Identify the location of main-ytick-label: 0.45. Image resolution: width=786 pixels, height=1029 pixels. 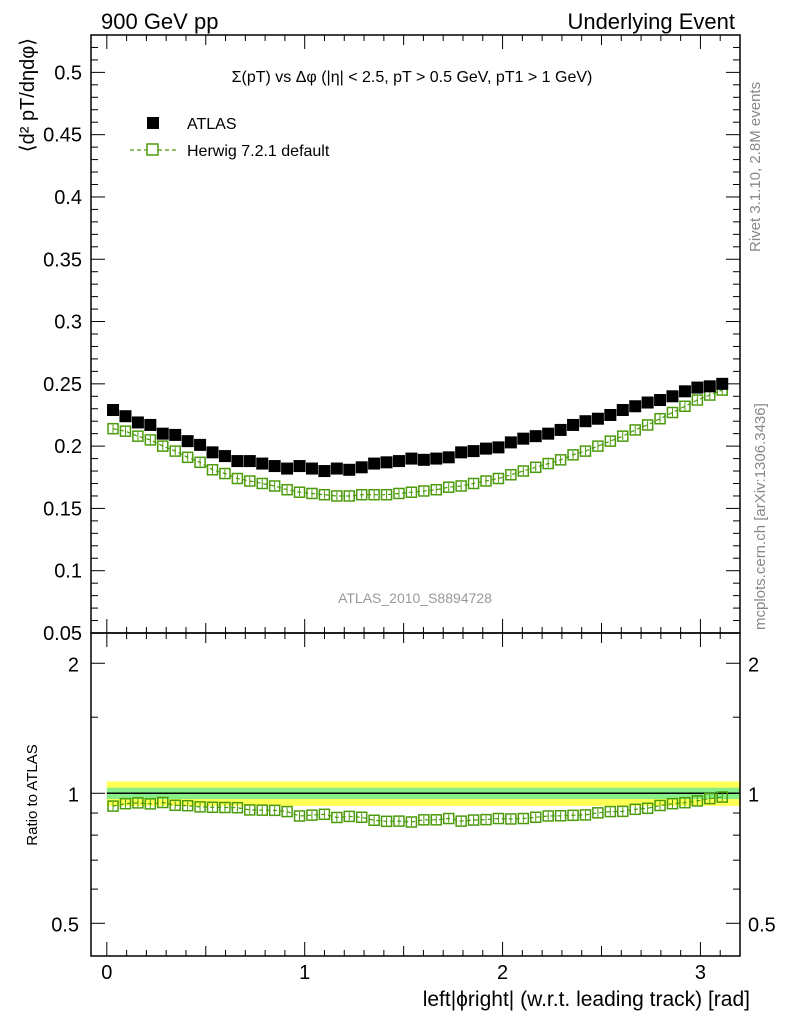
(62, 136).